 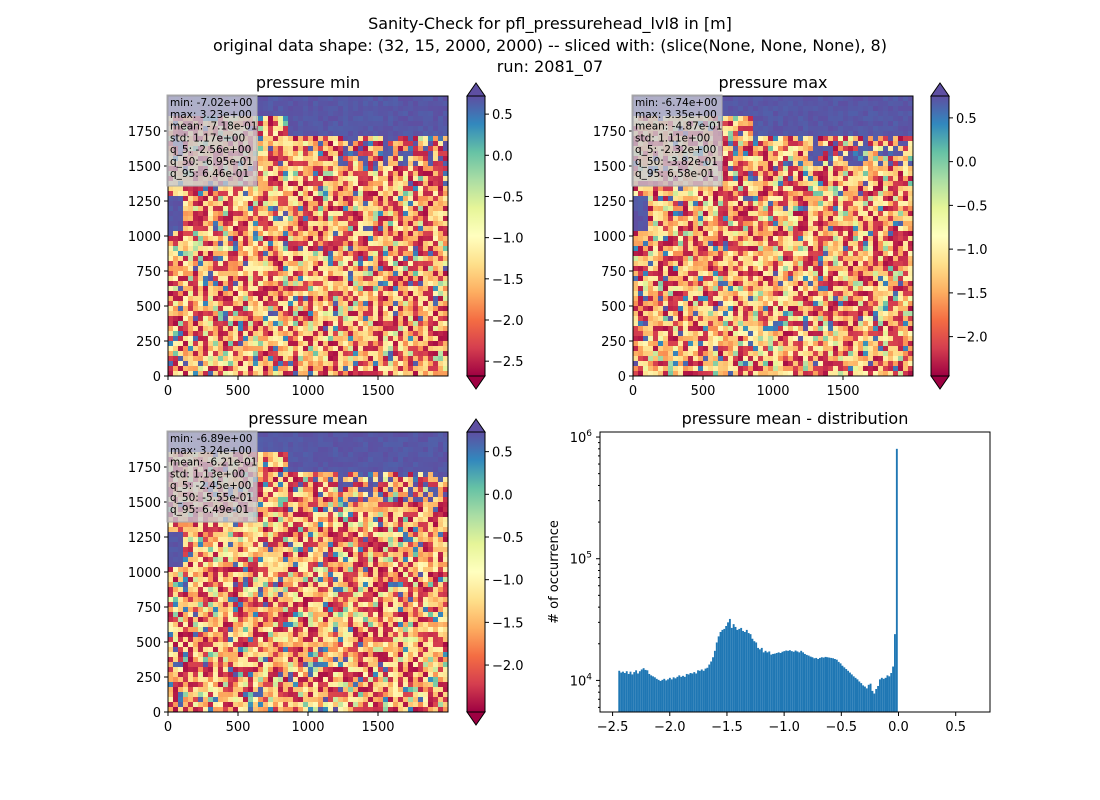 What do you see at coordinates (148, 307) in the screenshot?
I see `y-tick-label: 500` at bounding box center [148, 307].